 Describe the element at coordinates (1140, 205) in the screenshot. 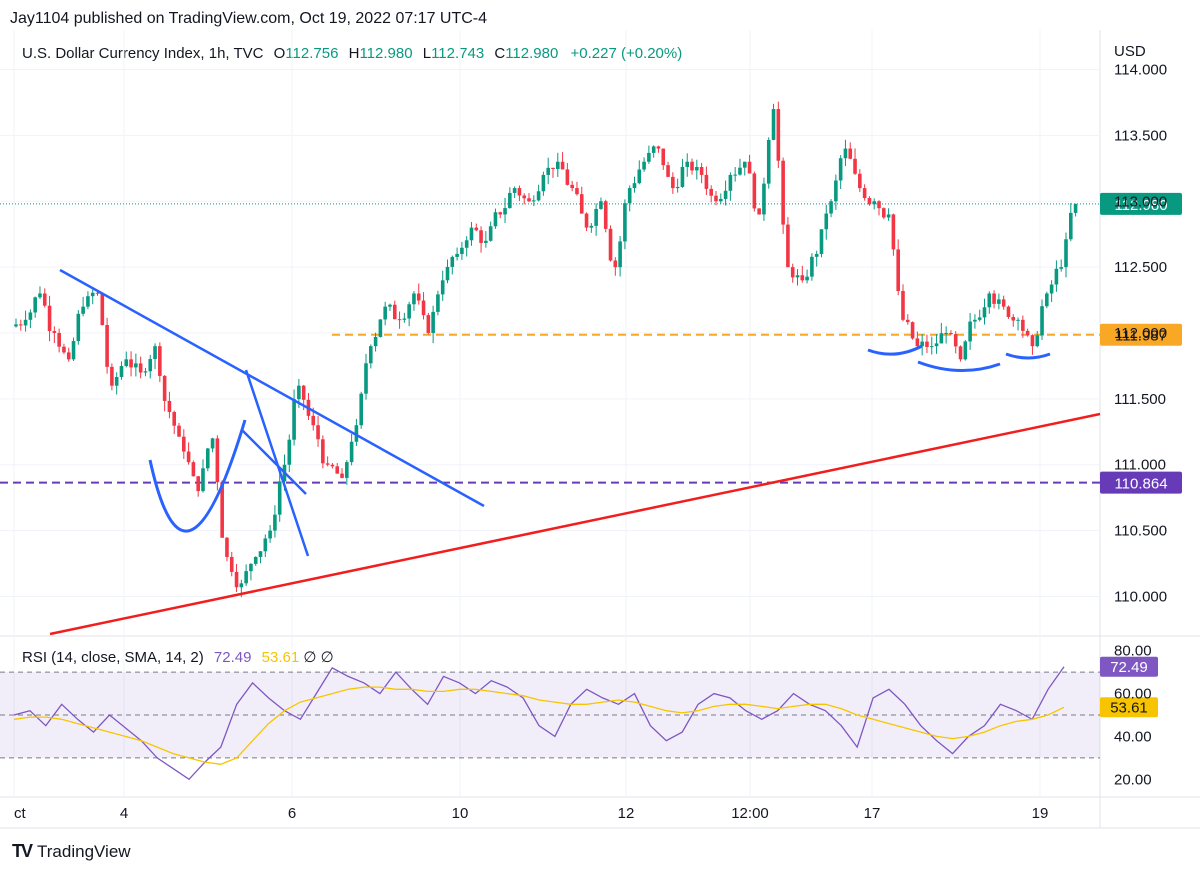

I see `last-price-label: 112.980` at that location.